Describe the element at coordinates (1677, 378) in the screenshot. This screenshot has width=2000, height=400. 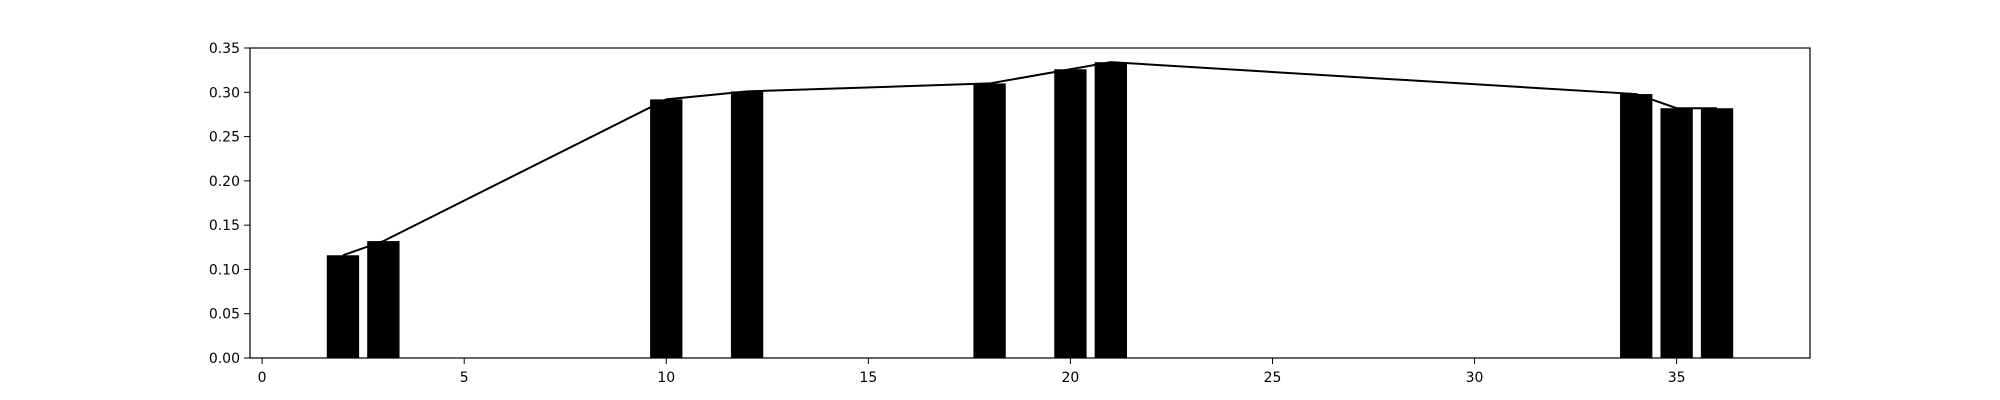
I see `x-tick-label: 35` at that location.